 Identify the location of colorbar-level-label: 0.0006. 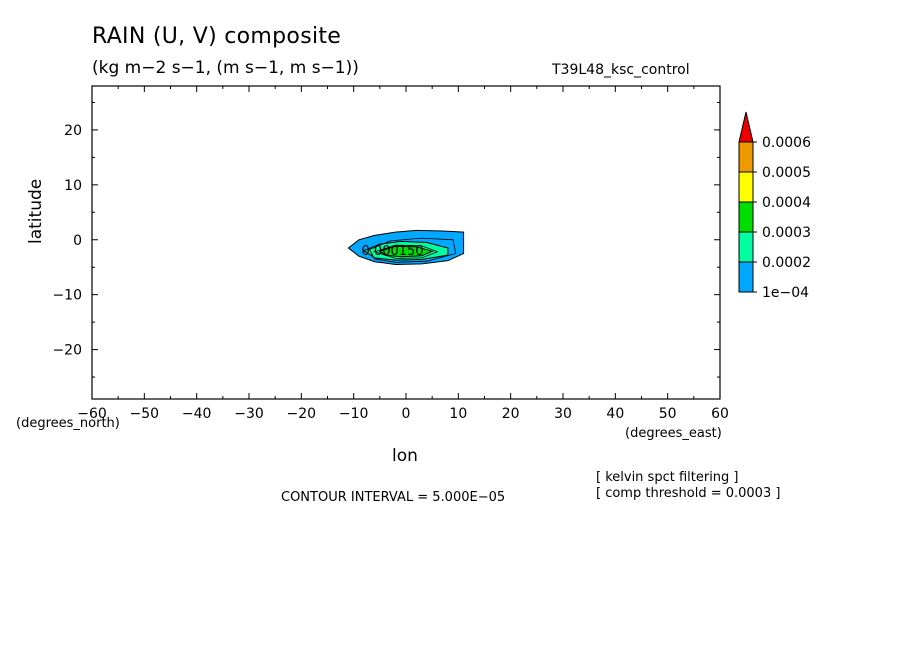
(786, 143).